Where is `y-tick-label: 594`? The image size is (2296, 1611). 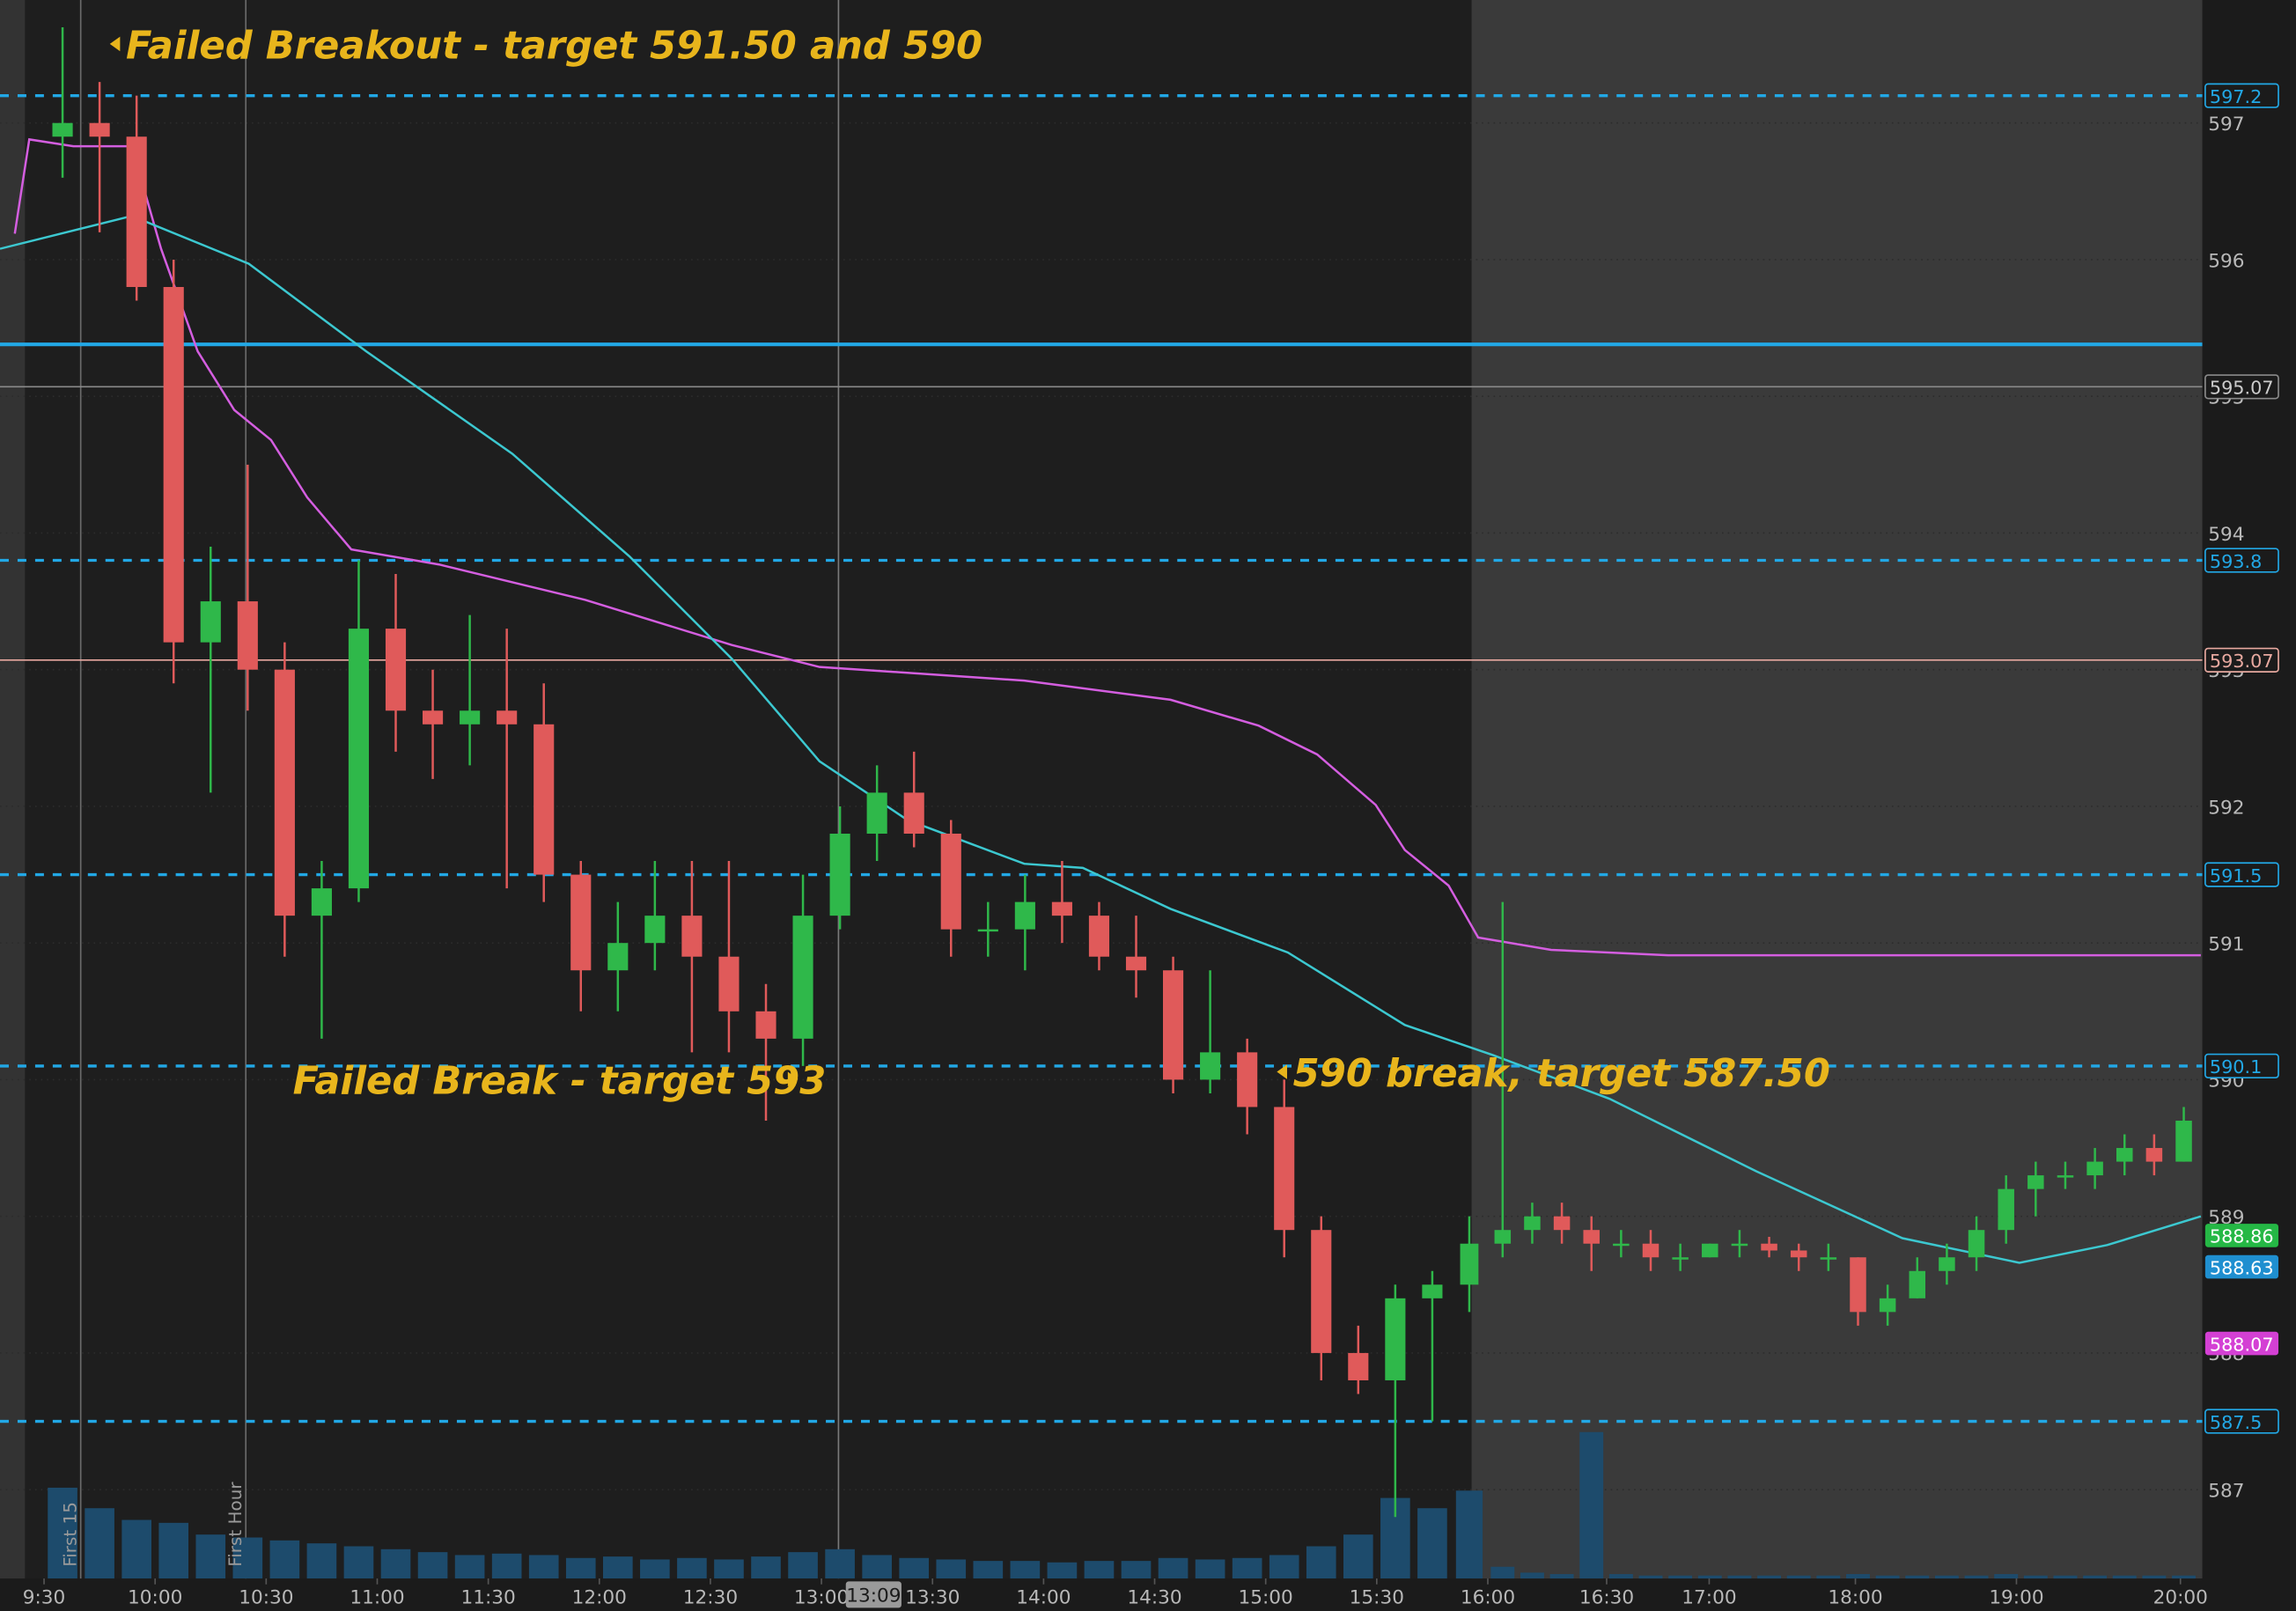
y-tick-label: 594 is located at coordinates (2226, 535).